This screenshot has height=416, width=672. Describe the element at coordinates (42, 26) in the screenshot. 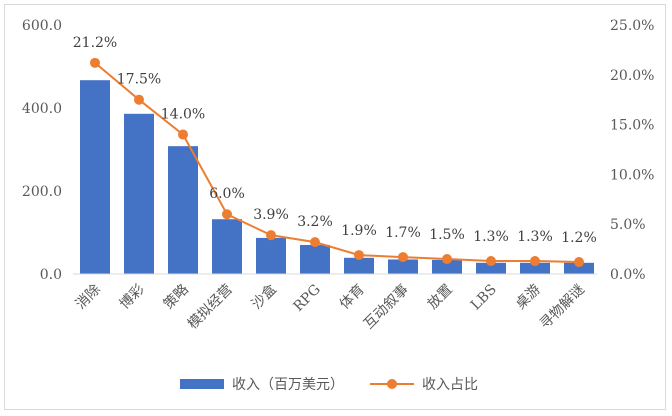

I see `left-tick-label: 600.0` at that location.